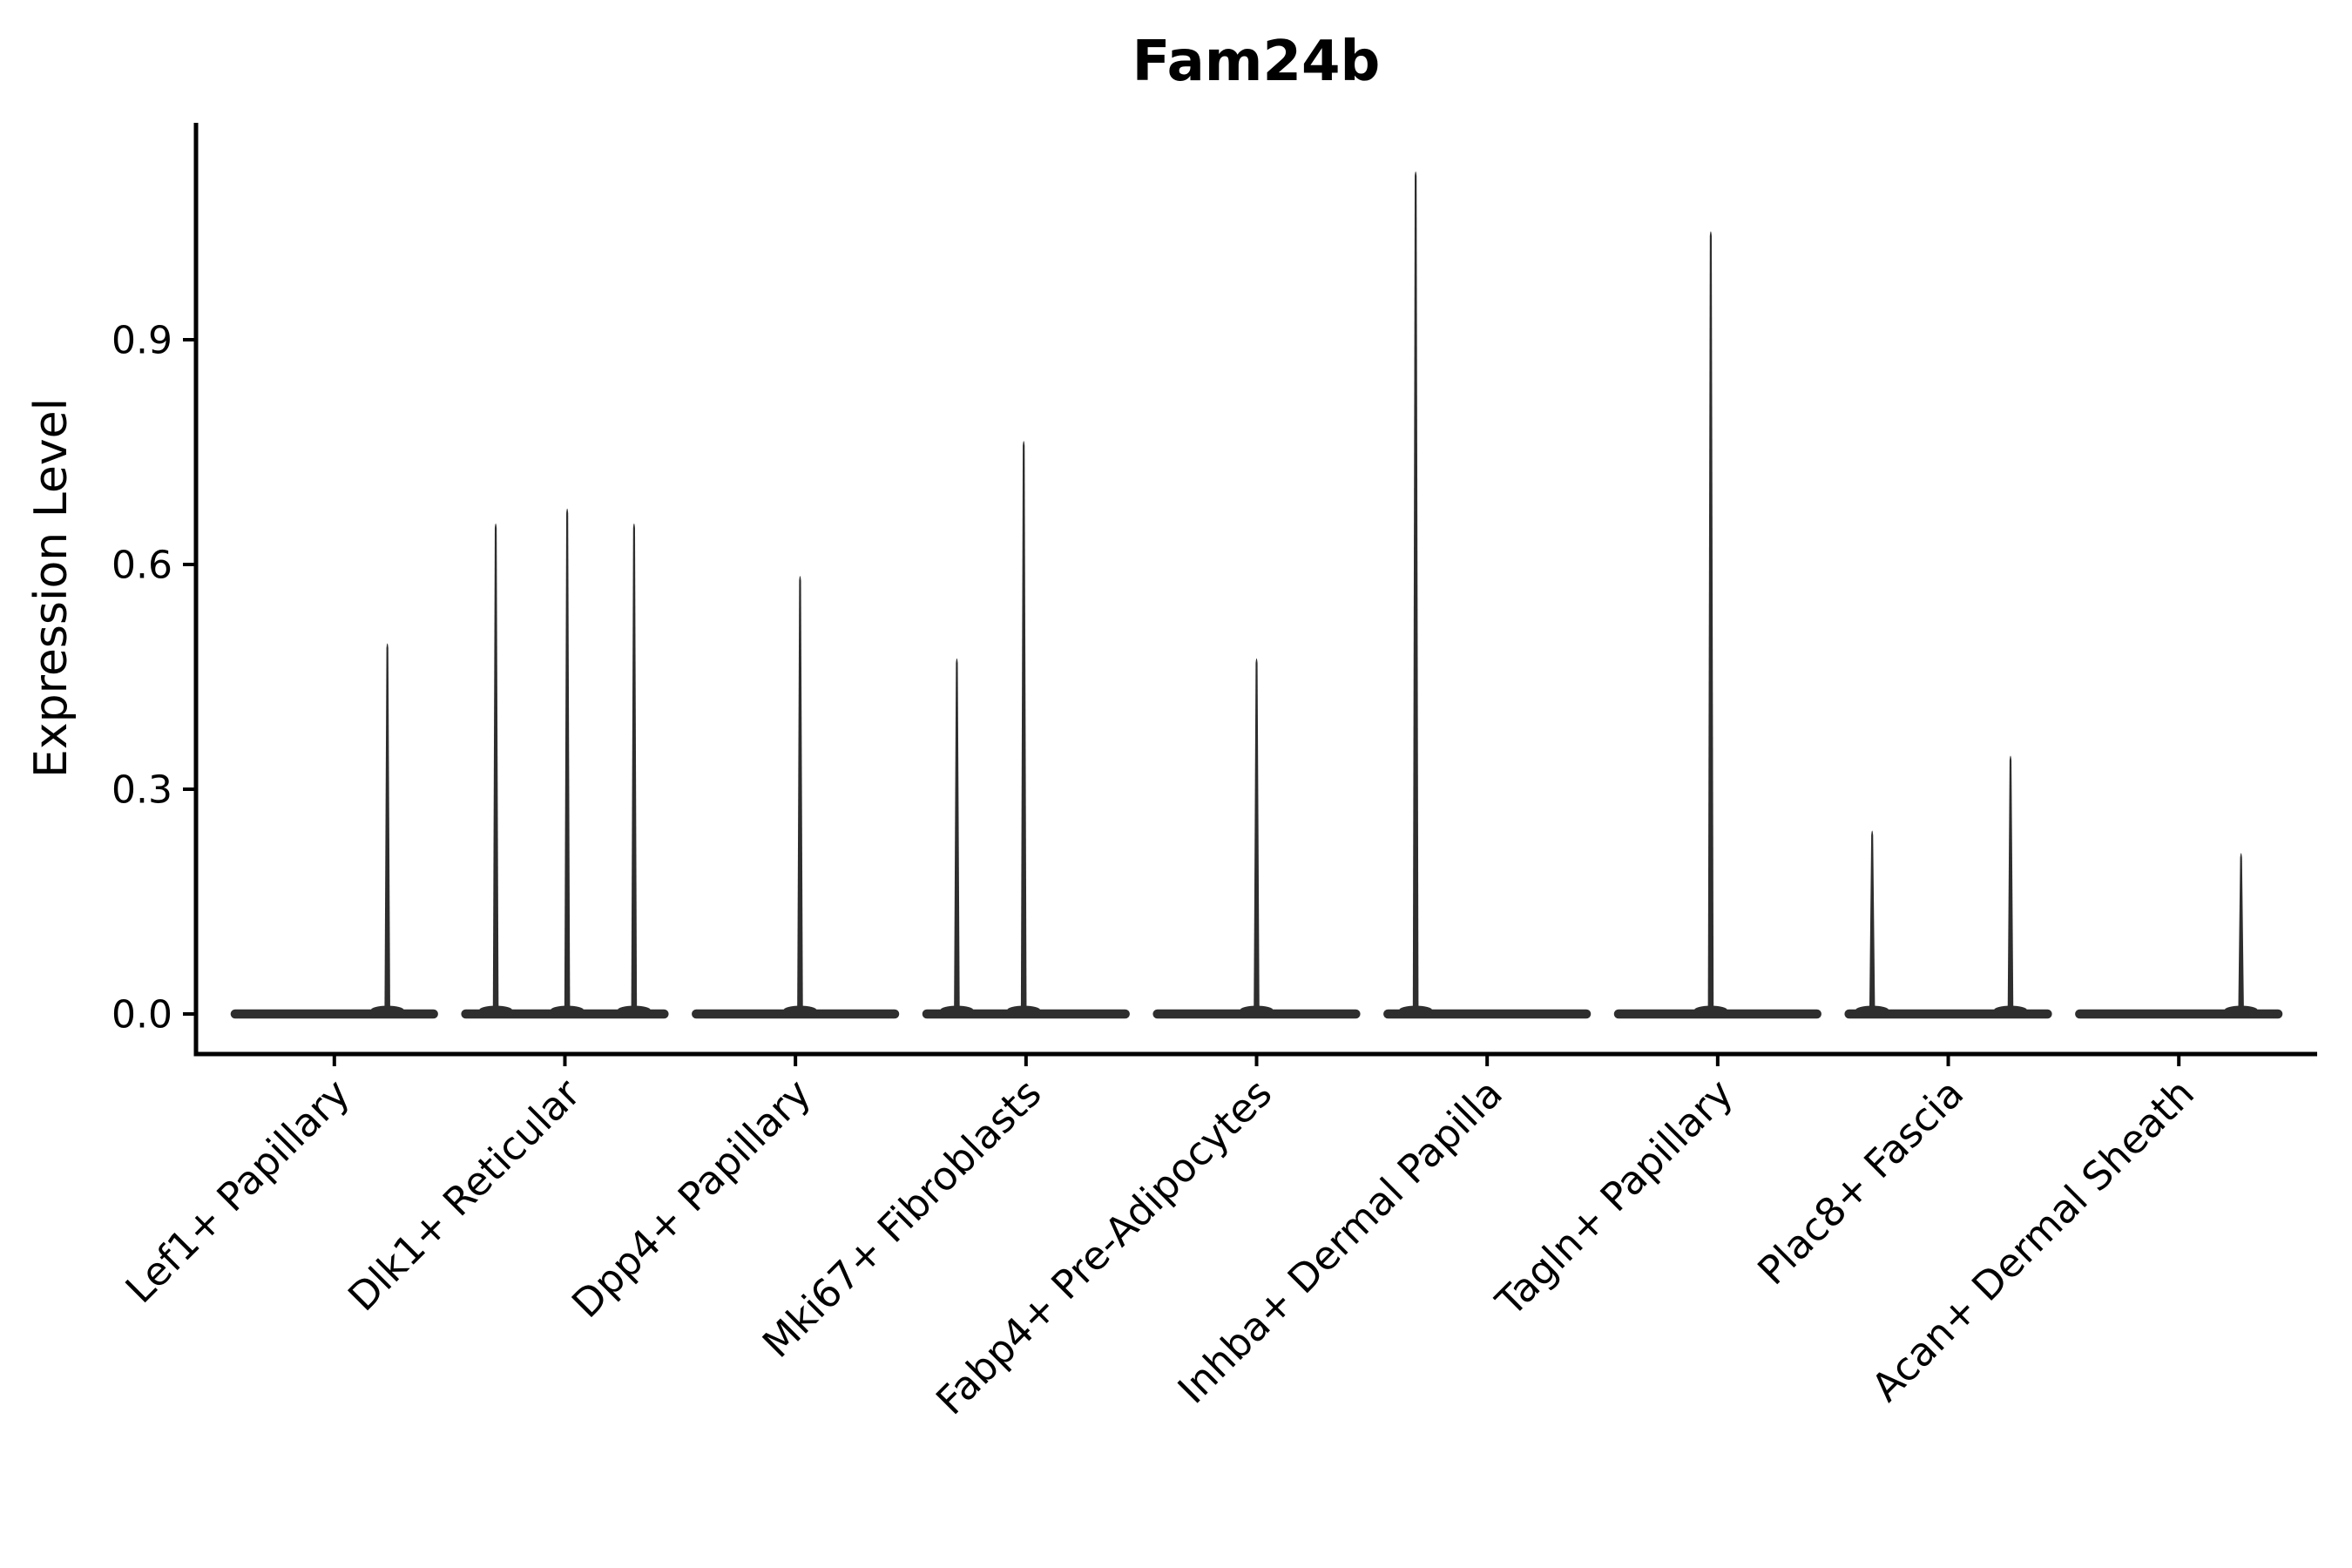 Image resolution: width=2352 pixels, height=1568 pixels. Describe the element at coordinates (1860, 1182) in the screenshot. I see `x-tick-label: Plac8+ Fascia` at that location.